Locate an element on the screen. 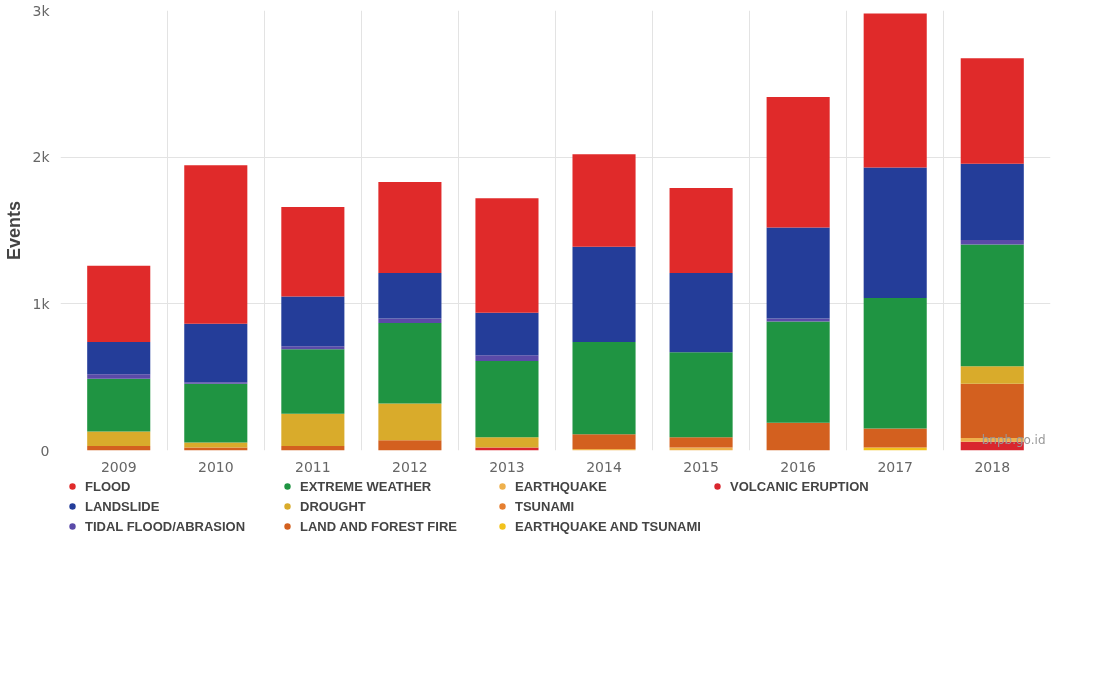 This screenshot has width=1114, height=692. y-axis-title: Events is located at coordinates (14, 230).